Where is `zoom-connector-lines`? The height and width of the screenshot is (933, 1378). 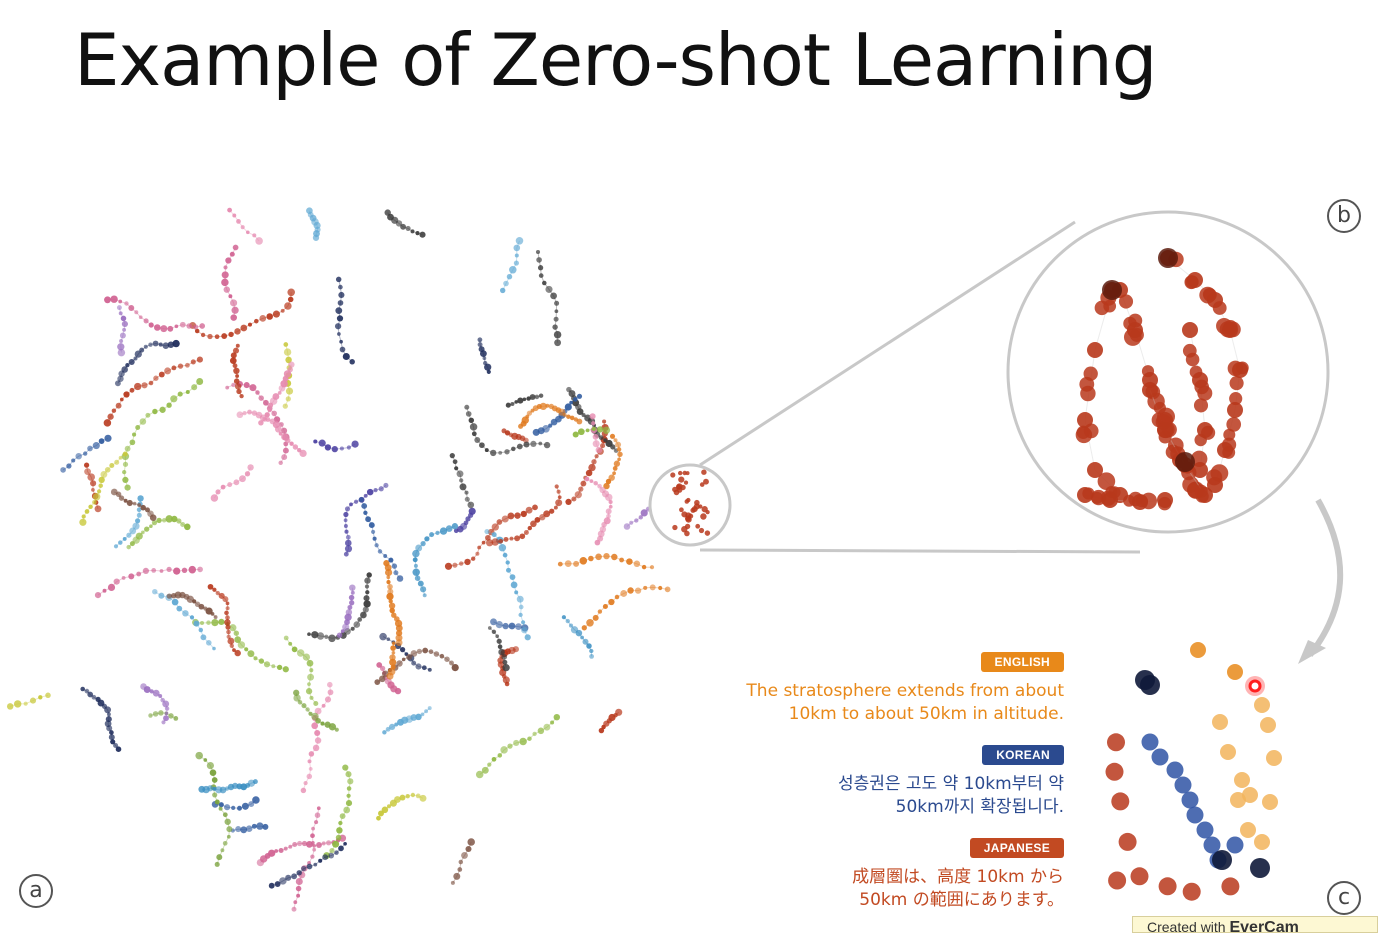
zoom-connector-lines is located at coordinates (920, 387).